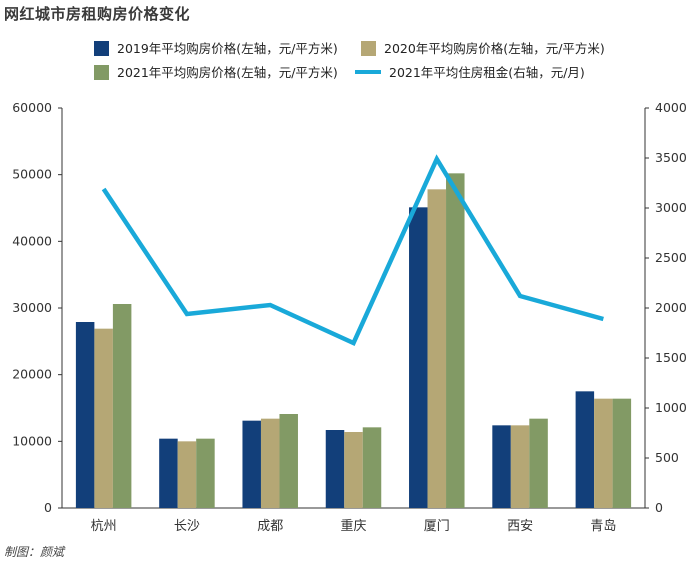 The height and width of the screenshot is (566, 700). Describe the element at coordinates (520, 466) in the screenshot. I see `bar-2-西安` at that location.